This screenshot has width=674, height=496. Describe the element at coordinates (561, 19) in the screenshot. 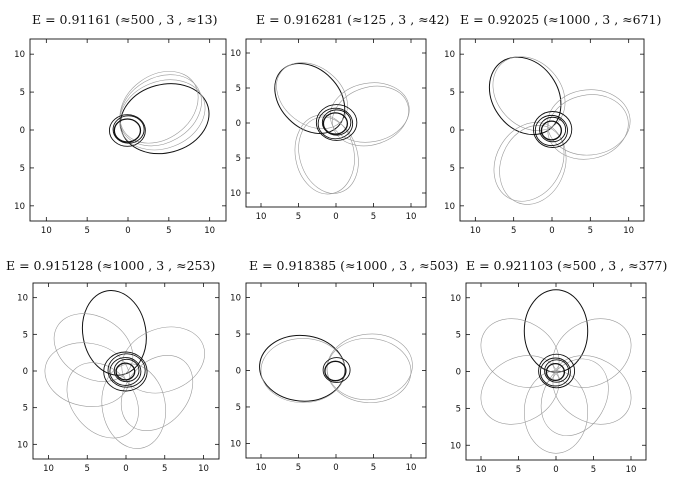

I see `chart-title: E = 0.92025 (≈1000 , 3 , ≈671)` at that location.